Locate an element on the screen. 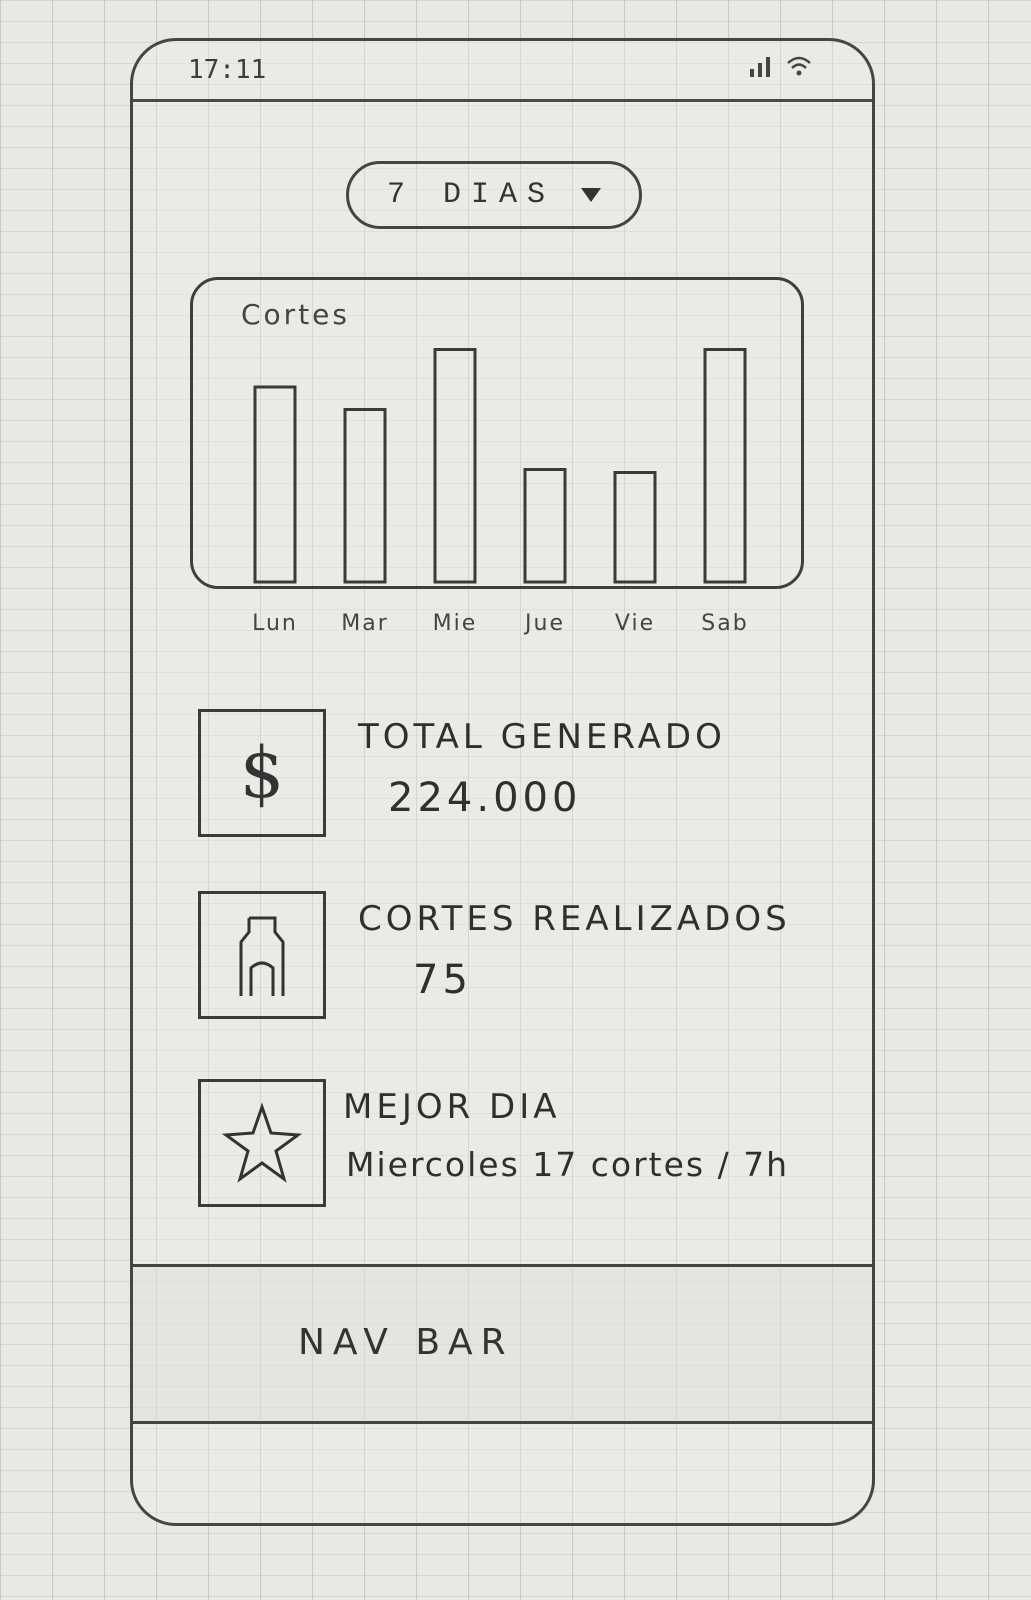 The image size is (1031, 1600). chart-x-tick-label: Lun is located at coordinates (275, 623).